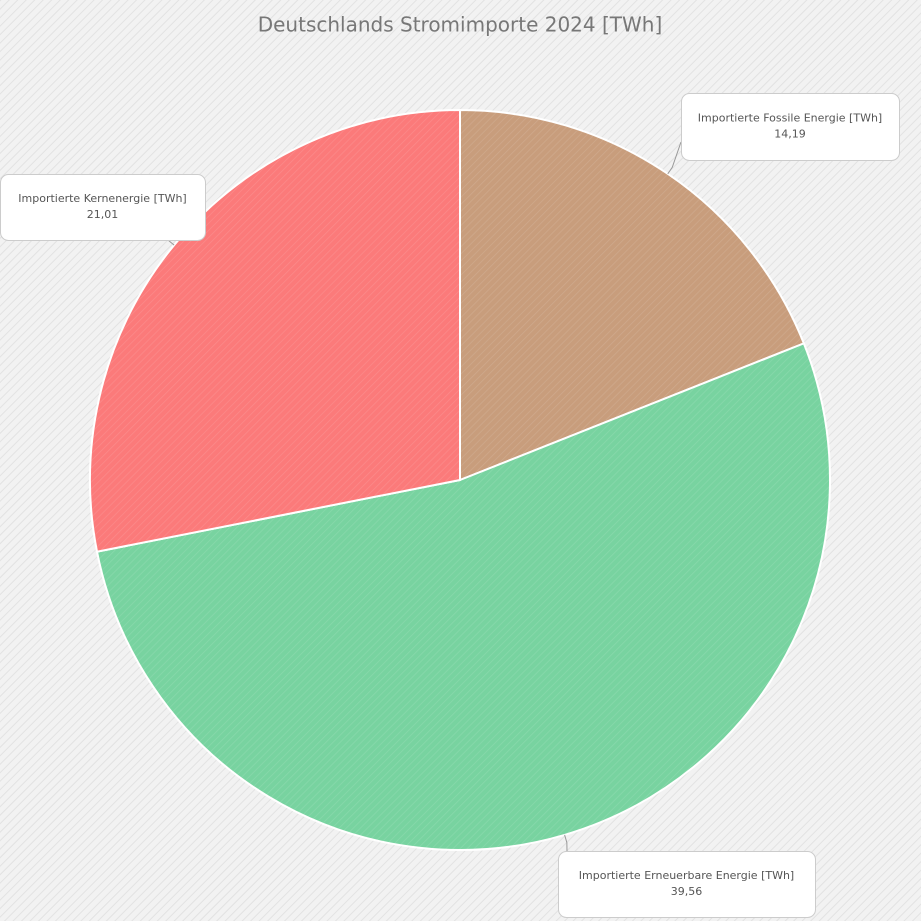 The image size is (921, 921). I want to click on label-name: Importierte Kernenergie [TWh], so click(102, 198).